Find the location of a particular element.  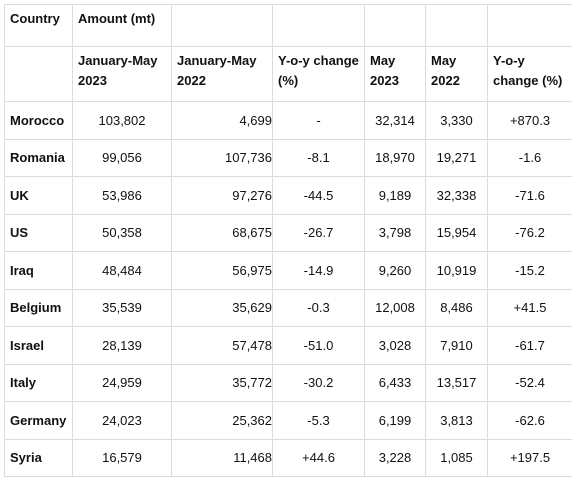

column-header: May 2022 is located at coordinates (456, 74).